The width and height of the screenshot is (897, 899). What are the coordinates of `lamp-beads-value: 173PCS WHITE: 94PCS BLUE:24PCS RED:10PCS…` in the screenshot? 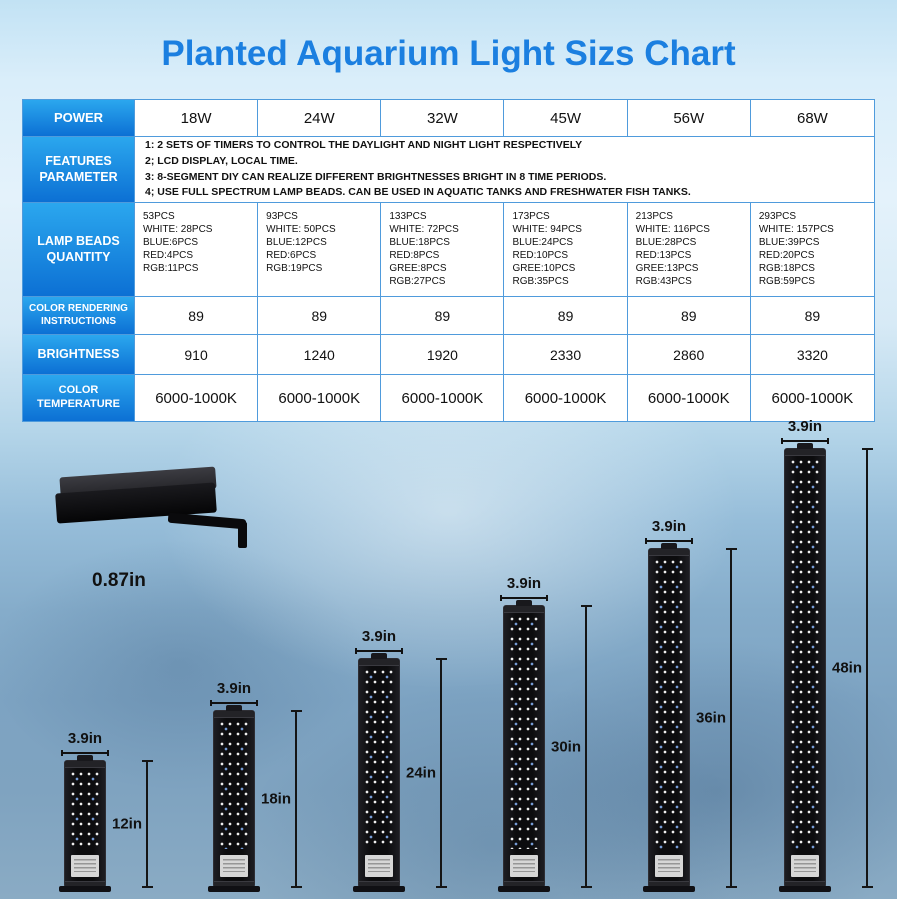 It's located at (566, 250).